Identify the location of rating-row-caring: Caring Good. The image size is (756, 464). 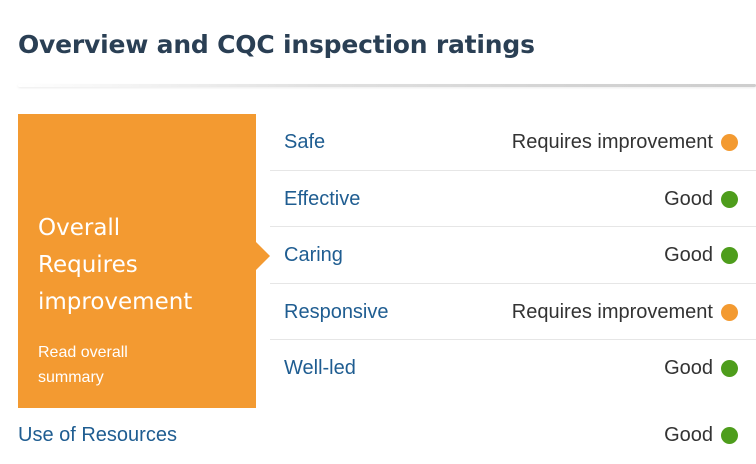
(513, 255).